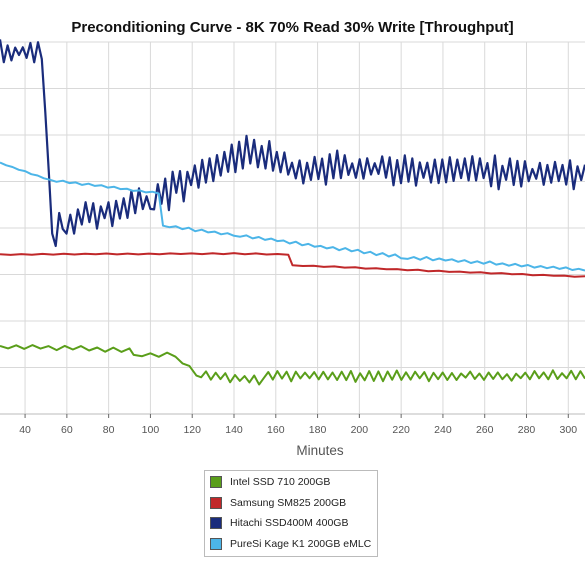 Image resolution: width=585 pixels, height=567 pixels. Describe the element at coordinates (288, 502) in the screenshot. I see `legend-label: Samsung SM825 200GB` at that location.